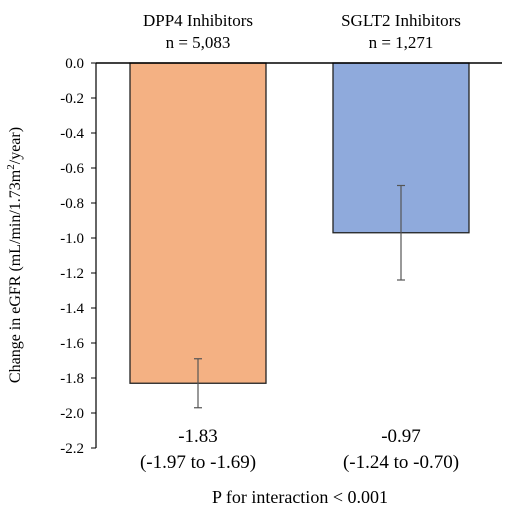 Image resolution: width=520 pixels, height=512 pixels. I want to click on y-tick-label: -2.2, so click(72, 449).